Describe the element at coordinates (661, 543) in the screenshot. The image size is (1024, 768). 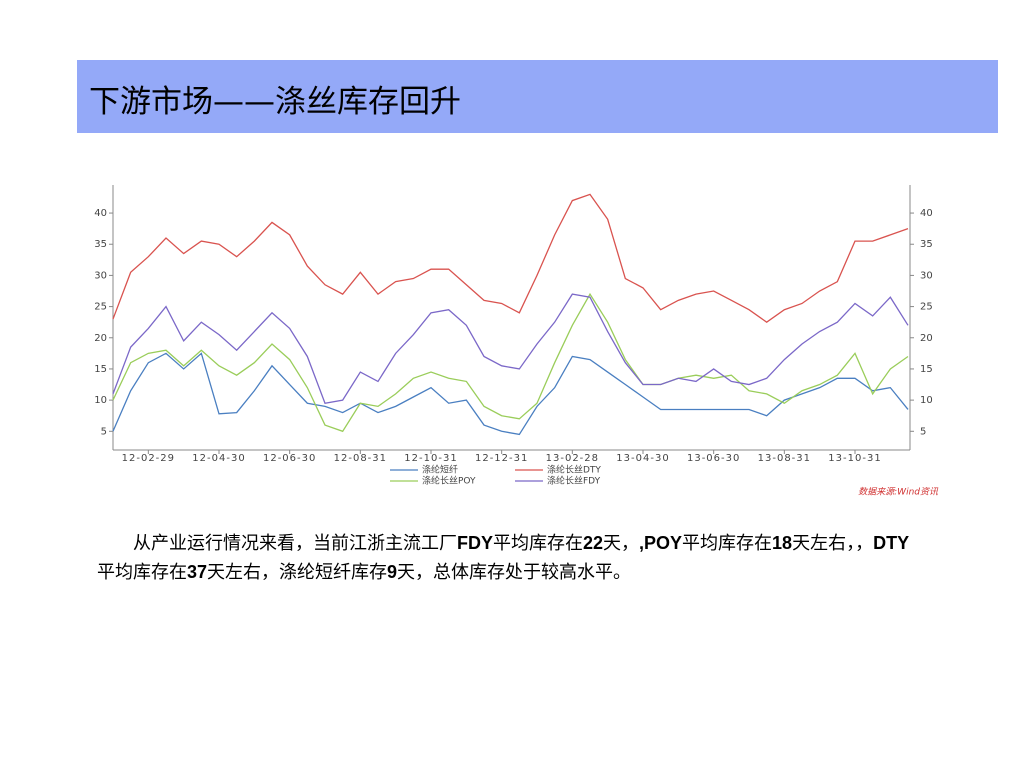
I see `text-run: ,POY` at that location.